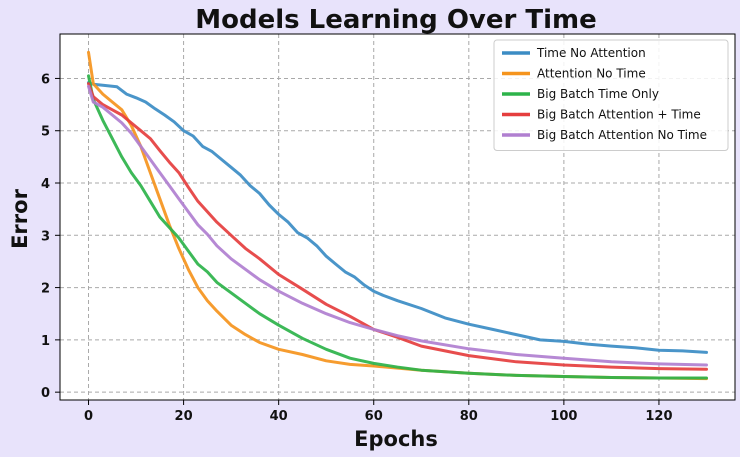 This screenshot has width=740, height=457. What do you see at coordinates (396, 439) in the screenshot?
I see `x-axis-label: Epochs` at bounding box center [396, 439].